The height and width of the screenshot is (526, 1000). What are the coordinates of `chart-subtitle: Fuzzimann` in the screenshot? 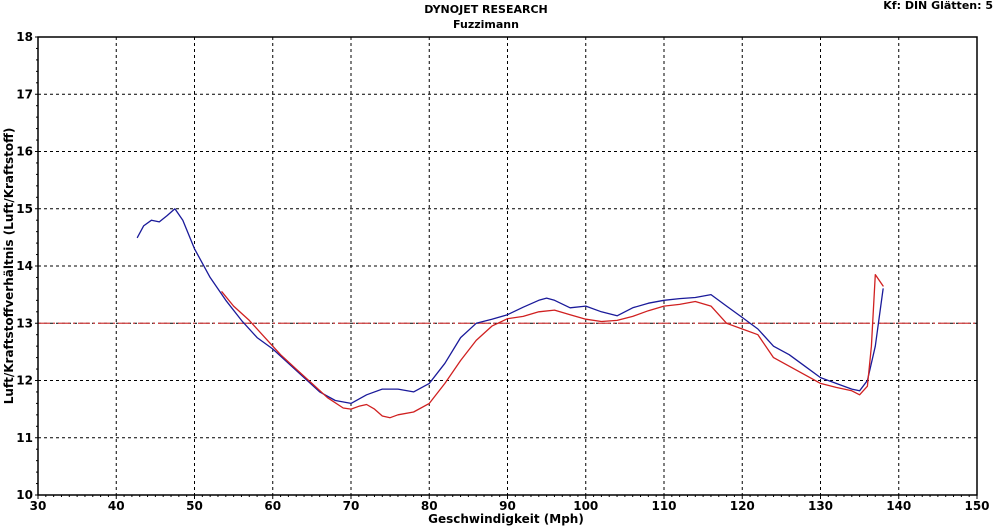 It's located at (486, 24).